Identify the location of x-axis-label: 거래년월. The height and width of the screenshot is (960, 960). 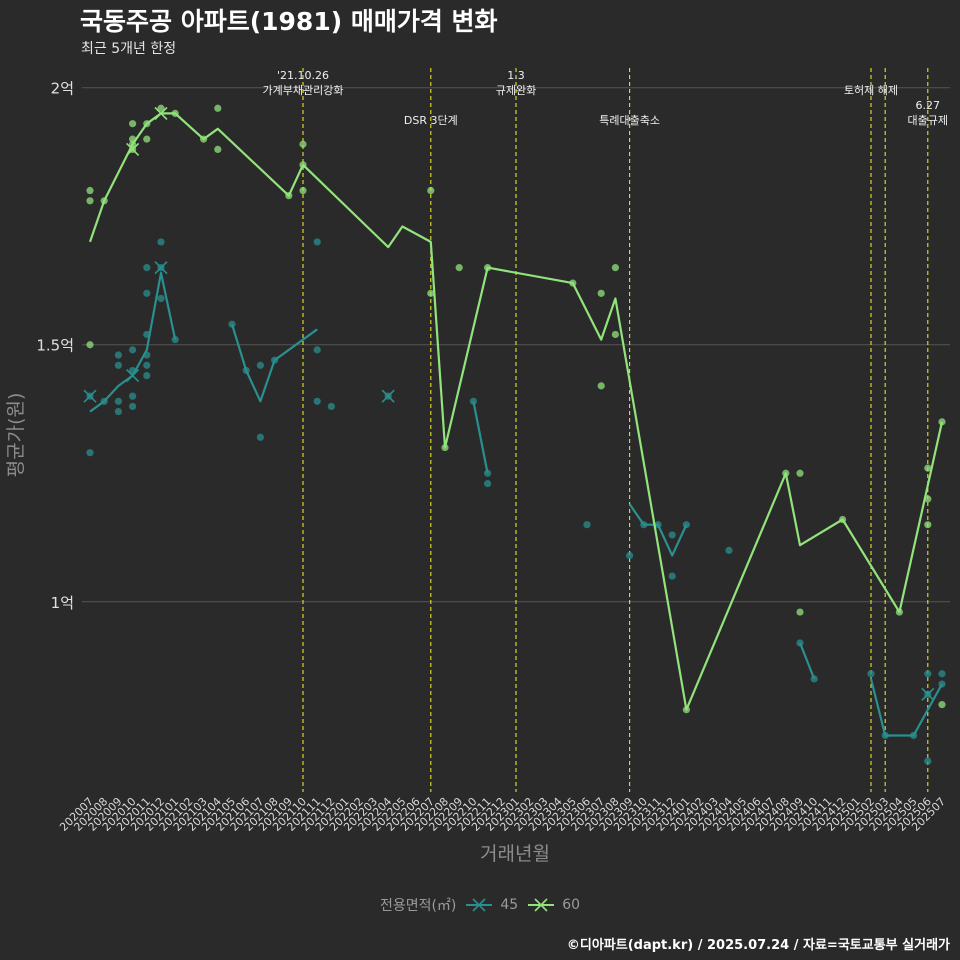
(515, 854).